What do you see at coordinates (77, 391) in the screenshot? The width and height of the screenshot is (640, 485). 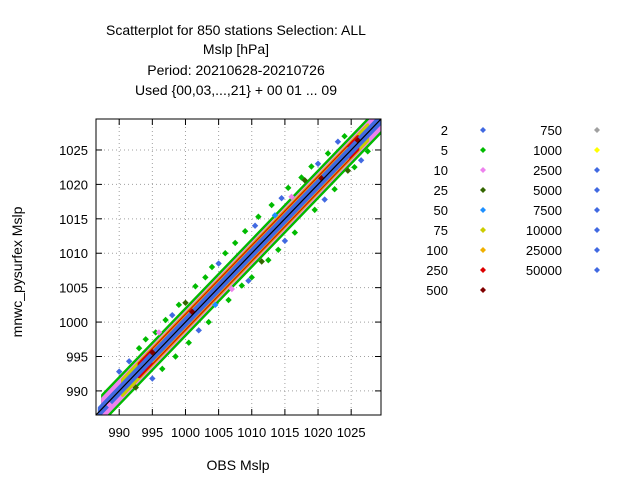 I see `y-tick-label: 990` at bounding box center [77, 391].